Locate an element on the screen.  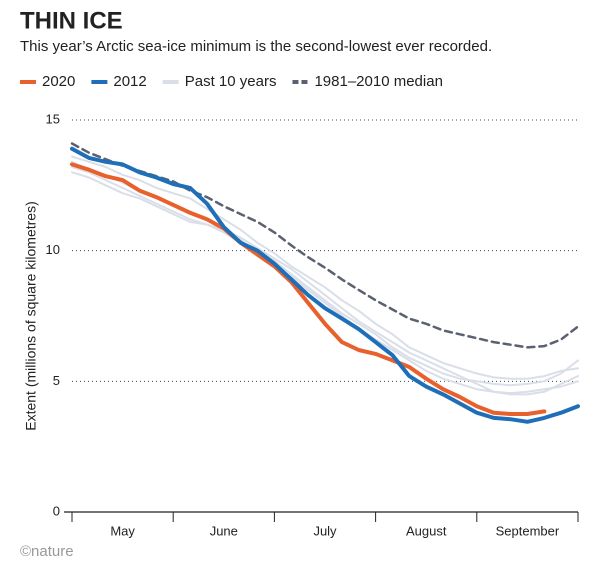
legend-label: 1981–2010 median is located at coordinates (378, 81).